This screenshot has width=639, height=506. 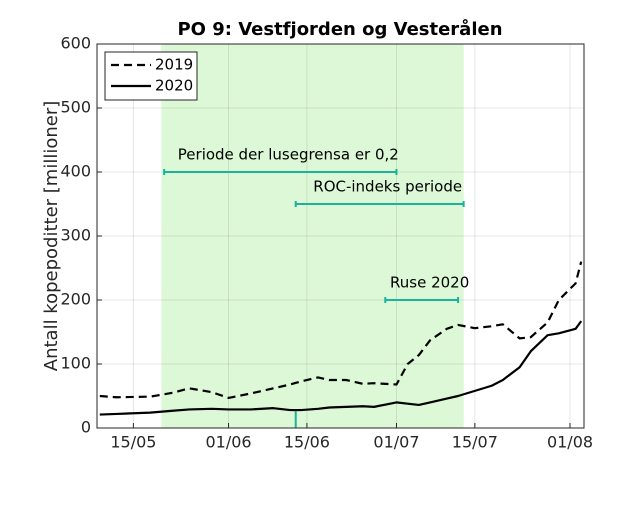 What do you see at coordinates (75, 363) in the screenshot?
I see `y-tick-label: 100` at bounding box center [75, 363].